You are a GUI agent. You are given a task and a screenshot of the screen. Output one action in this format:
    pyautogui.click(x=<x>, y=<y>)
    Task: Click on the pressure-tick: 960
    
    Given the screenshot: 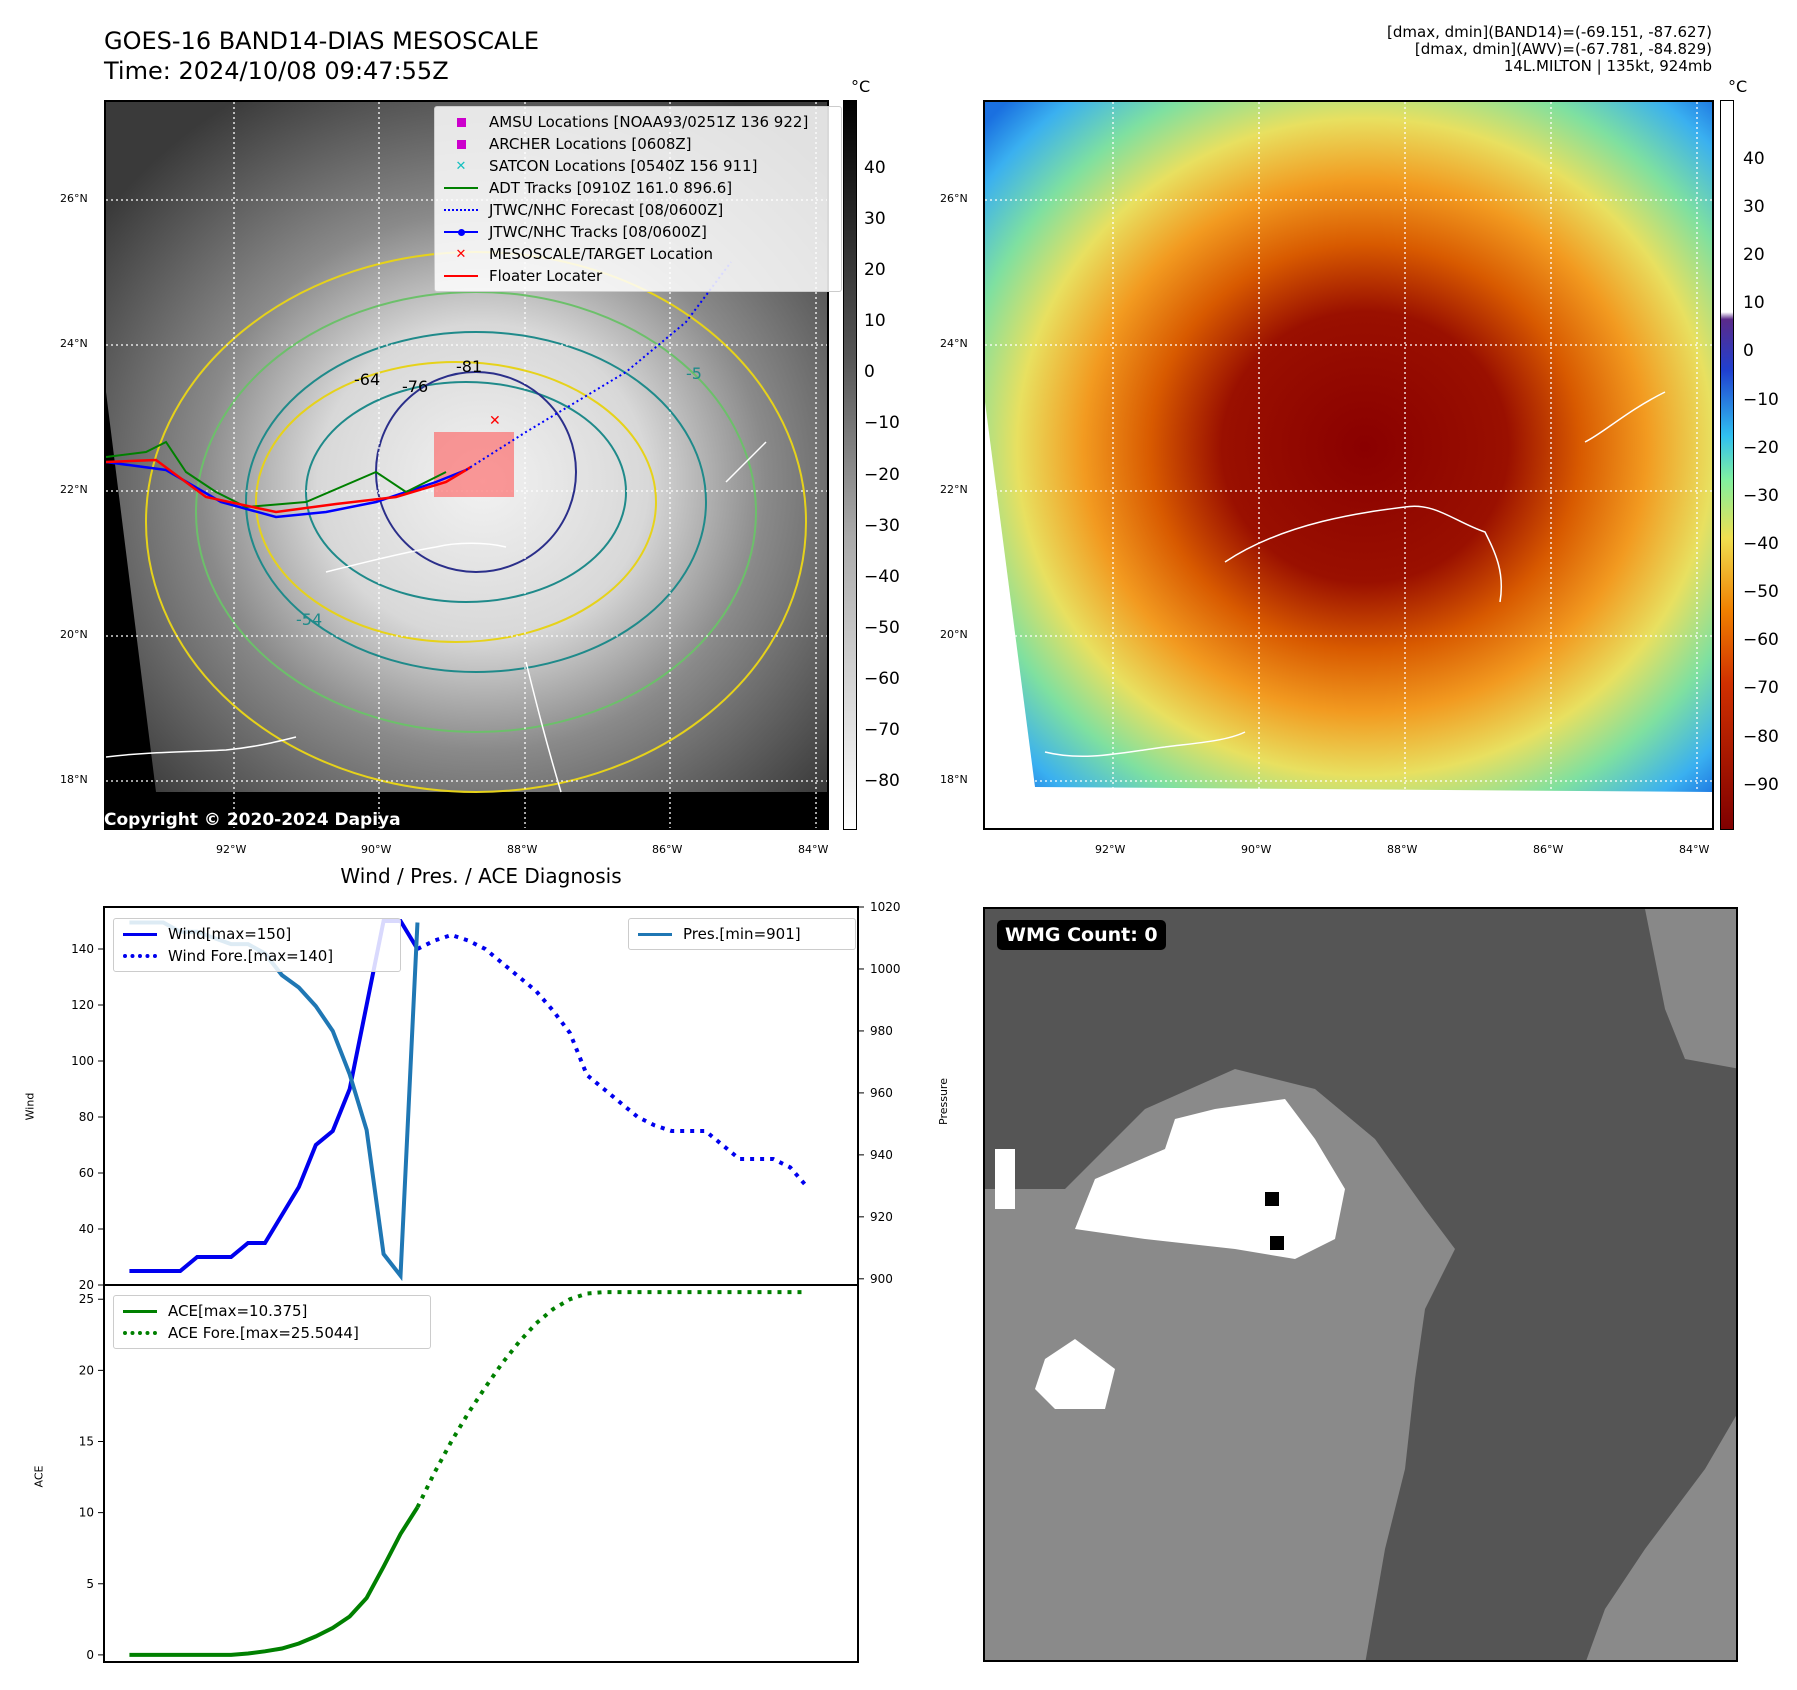 What is the action you would take?
    pyautogui.click(x=881, y=1093)
    